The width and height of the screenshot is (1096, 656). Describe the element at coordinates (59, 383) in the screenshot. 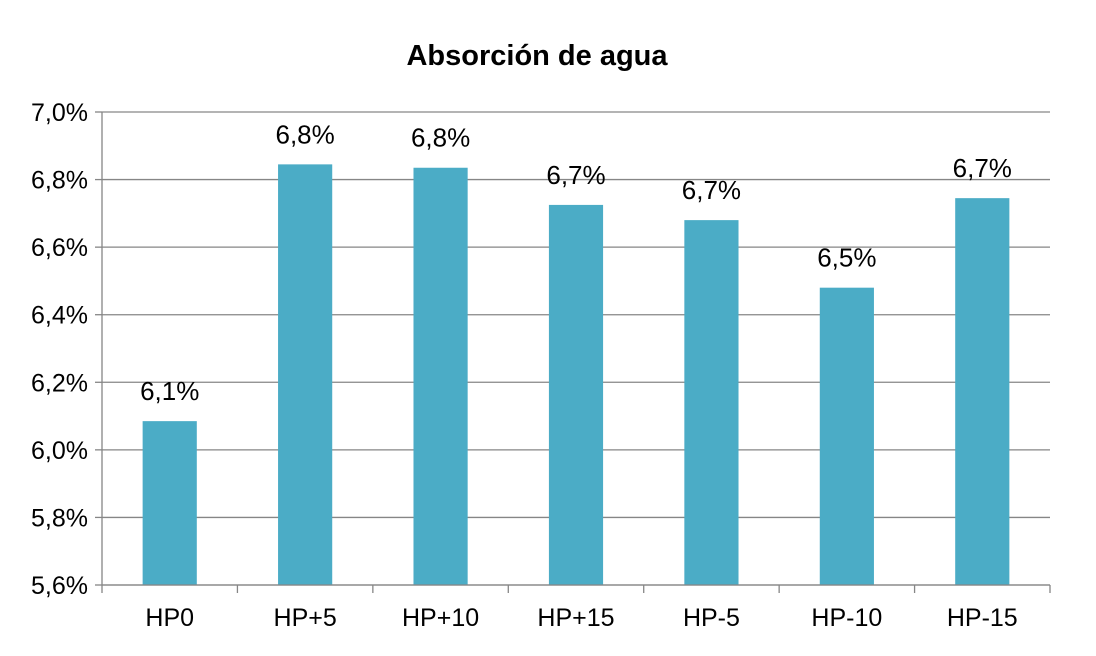

I see `y-tick-label: 6,2%` at that location.